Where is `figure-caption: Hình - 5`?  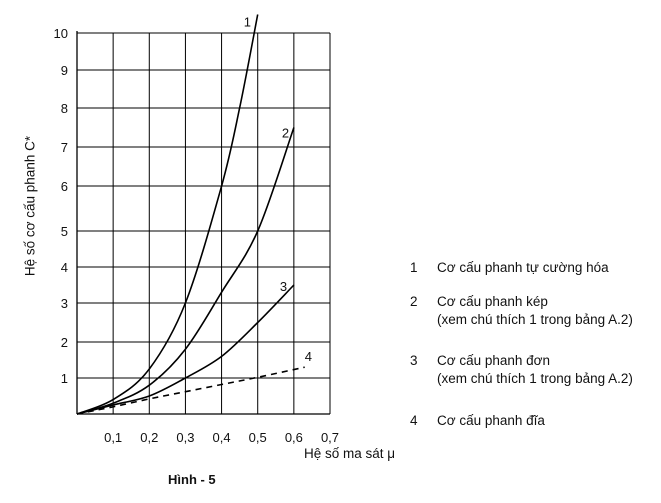
figure-caption: Hình - 5 is located at coordinates (192, 479).